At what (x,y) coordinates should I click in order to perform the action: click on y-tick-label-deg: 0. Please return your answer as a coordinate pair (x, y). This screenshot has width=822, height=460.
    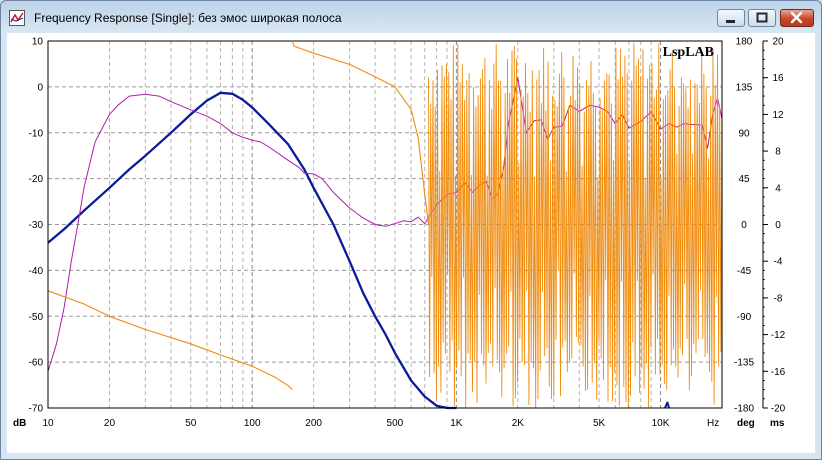
    Looking at the image, I should click on (744, 225).